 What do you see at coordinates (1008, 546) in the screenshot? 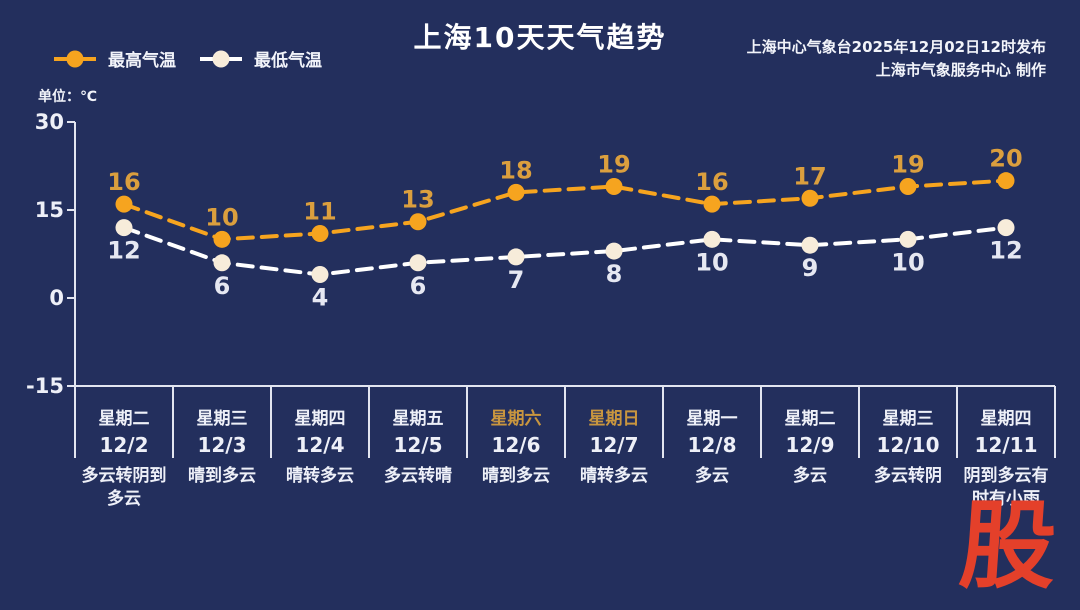
I see `watermark-logo: 股` at bounding box center [1008, 546].